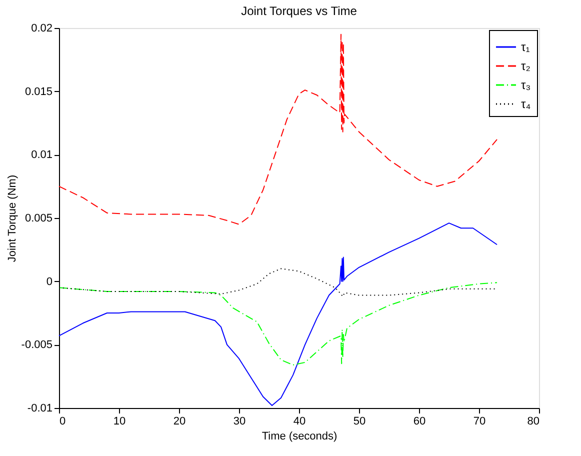 This screenshot has width=581, height=456. What do you see at coordinates (179, 422) in the screenshot?
I see `x-tick-label: 20` at bounding box center [179, 422].